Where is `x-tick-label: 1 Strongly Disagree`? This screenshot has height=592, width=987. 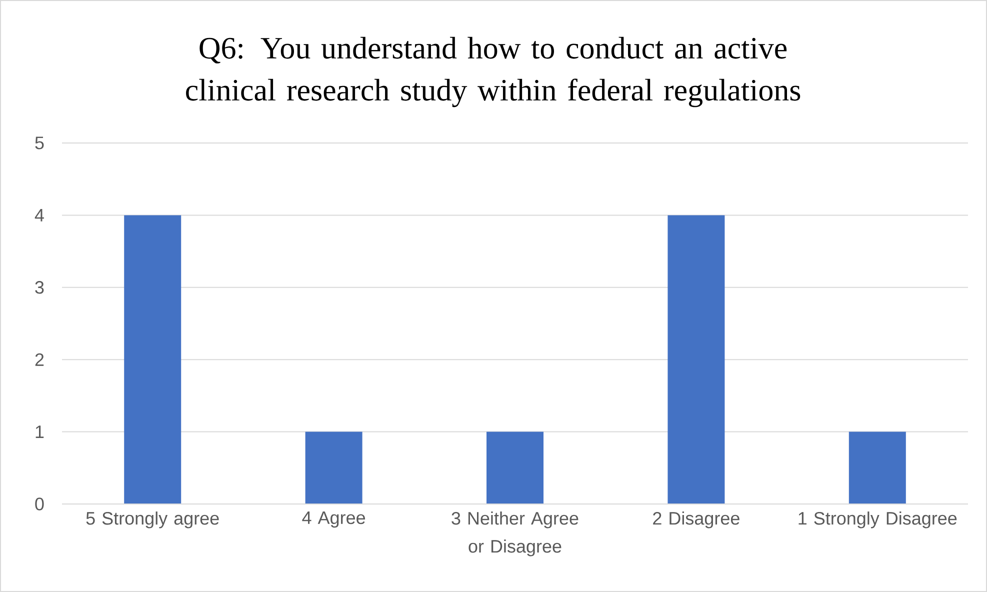 x-tick-label: 1 Strongly Disagree is located at coordinates (877, 520).